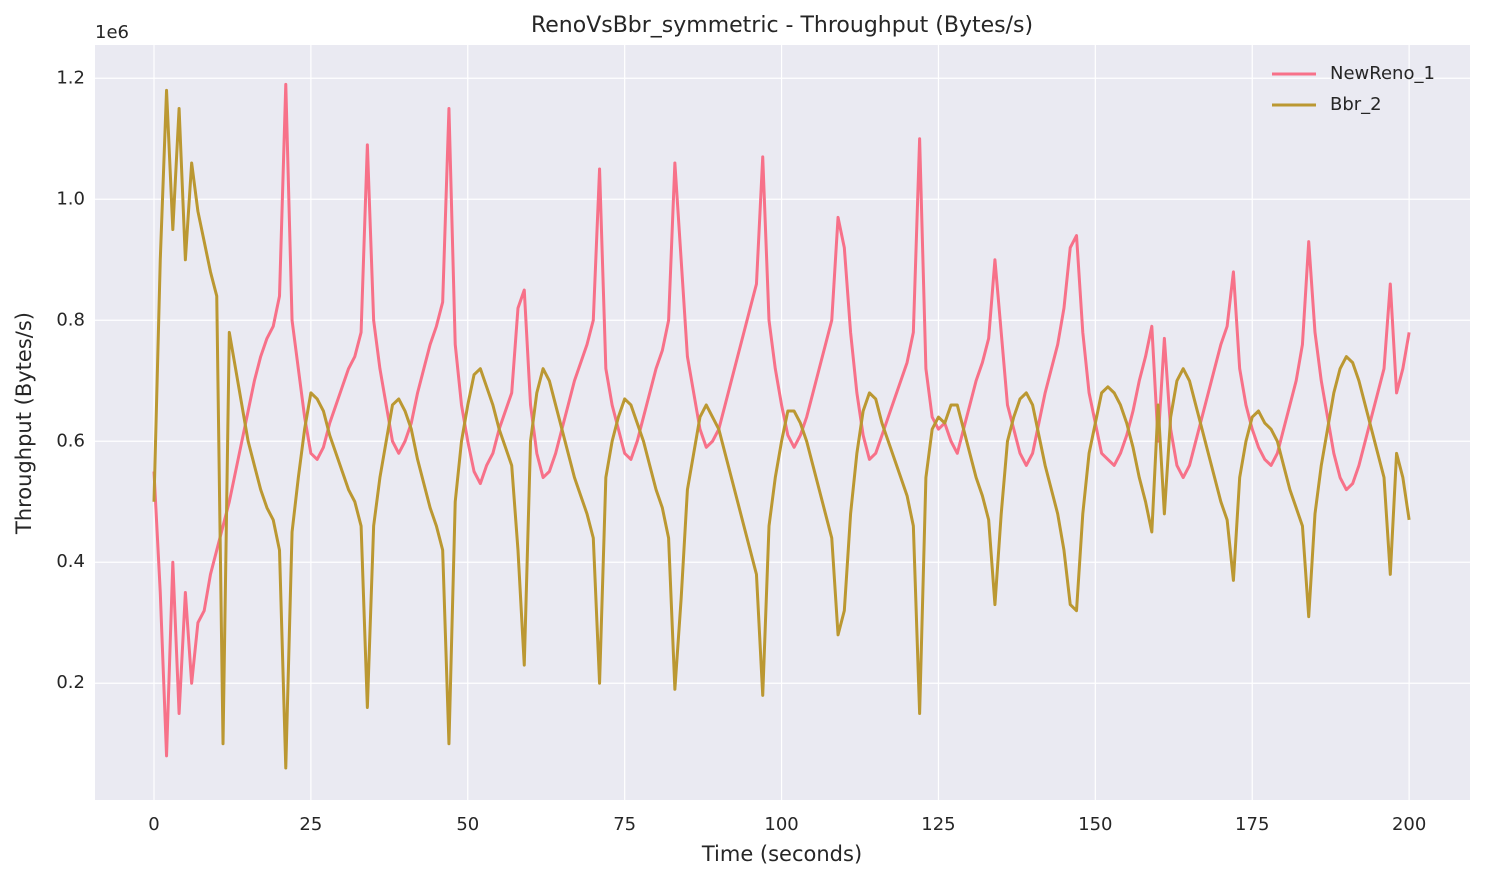 The image size is (1485, 886). Describe the element at coordinates (1356, 104) in the screenshot. I see `legend-label: Bbr_2` at that location.